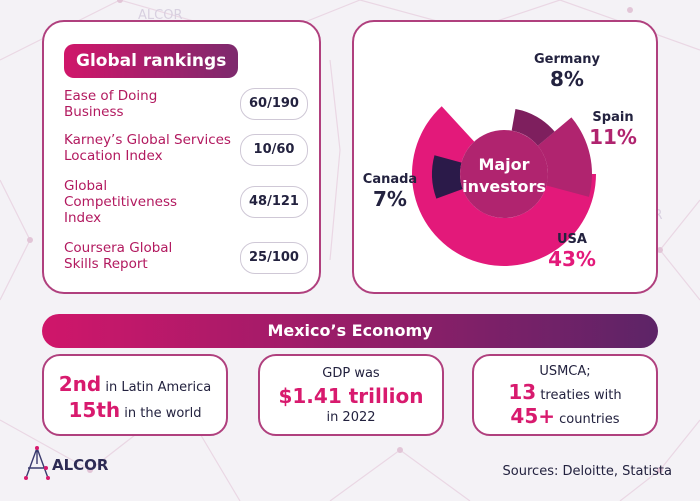 Image resolution: width=700 pixels, height=501 pixels. Describe the element at coordinates (274, 258) in the screenshot. I see `ranking-value: 25/100` at that location.